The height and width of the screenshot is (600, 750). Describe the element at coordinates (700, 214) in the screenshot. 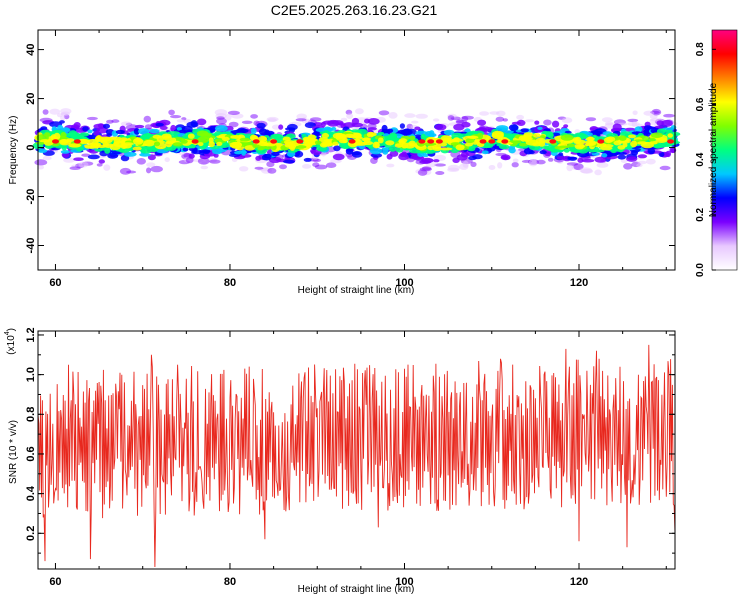

I see `colorbar-tick-label: 0.2` at that location.